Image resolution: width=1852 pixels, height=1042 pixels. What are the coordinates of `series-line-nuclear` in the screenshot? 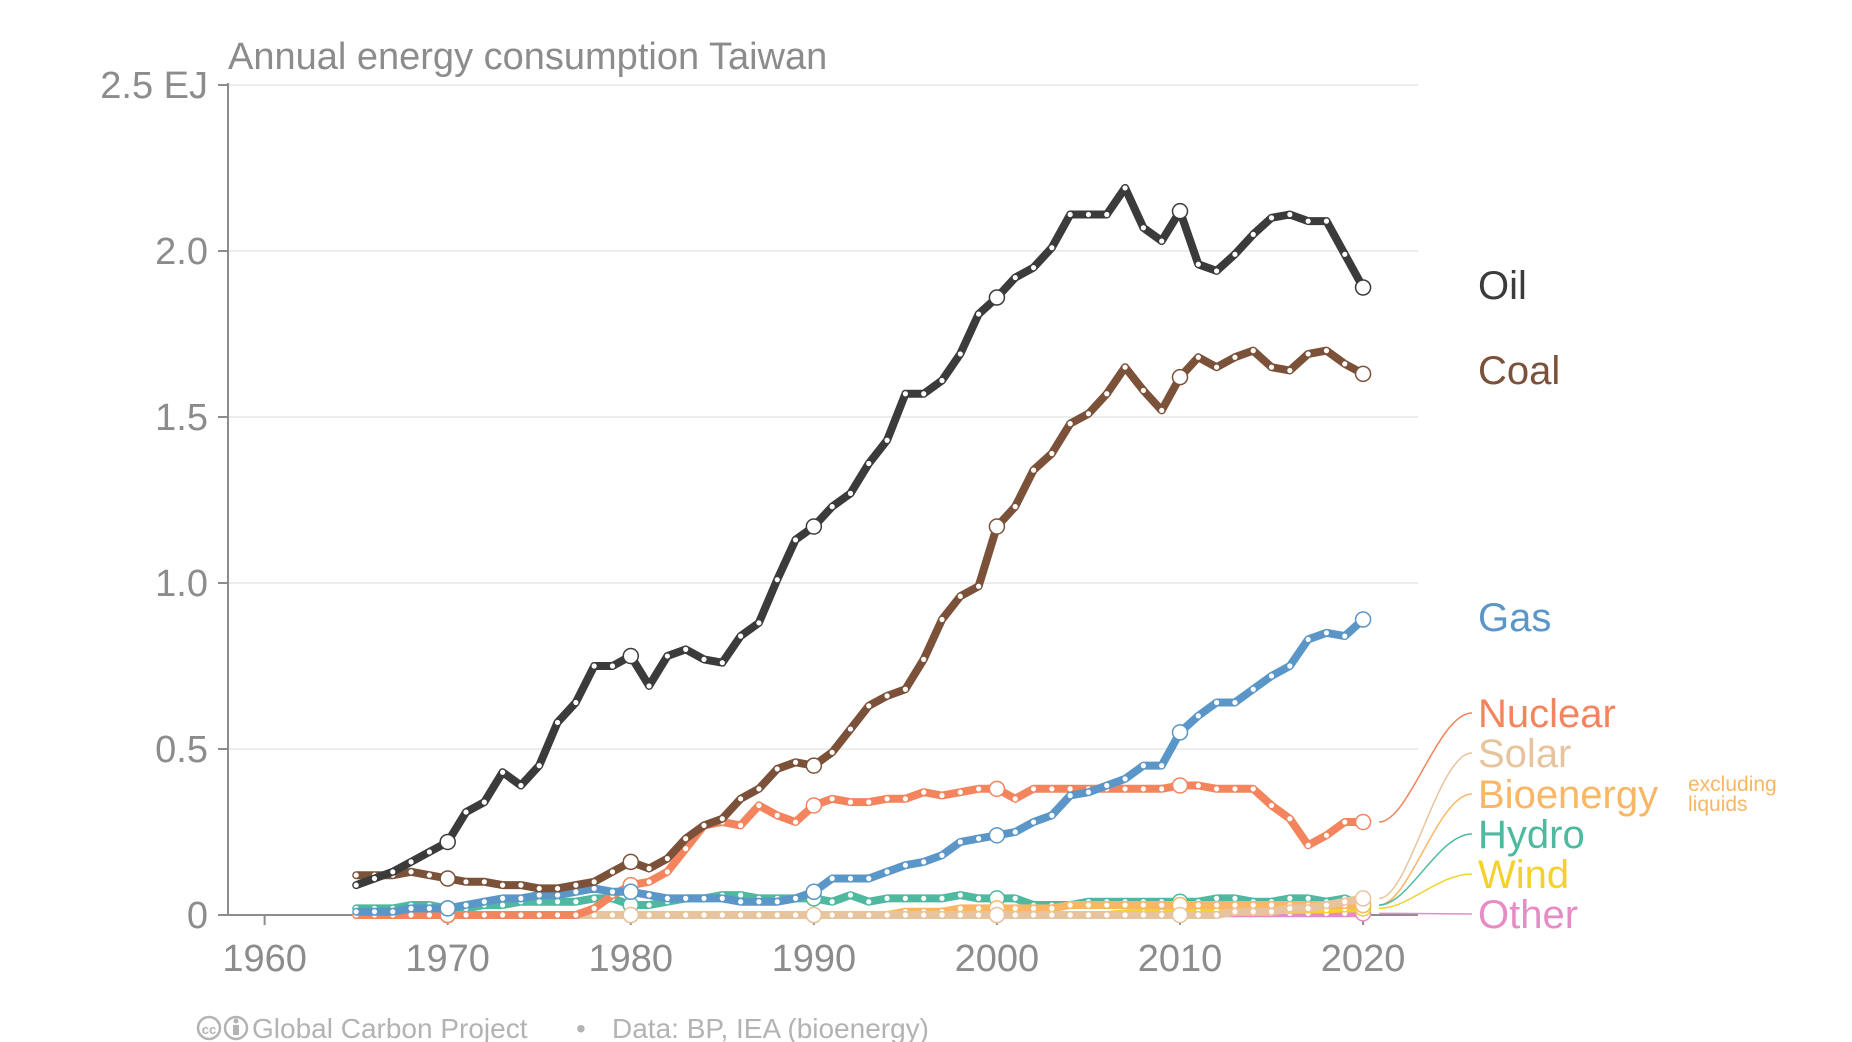 It's located at (860, 850).